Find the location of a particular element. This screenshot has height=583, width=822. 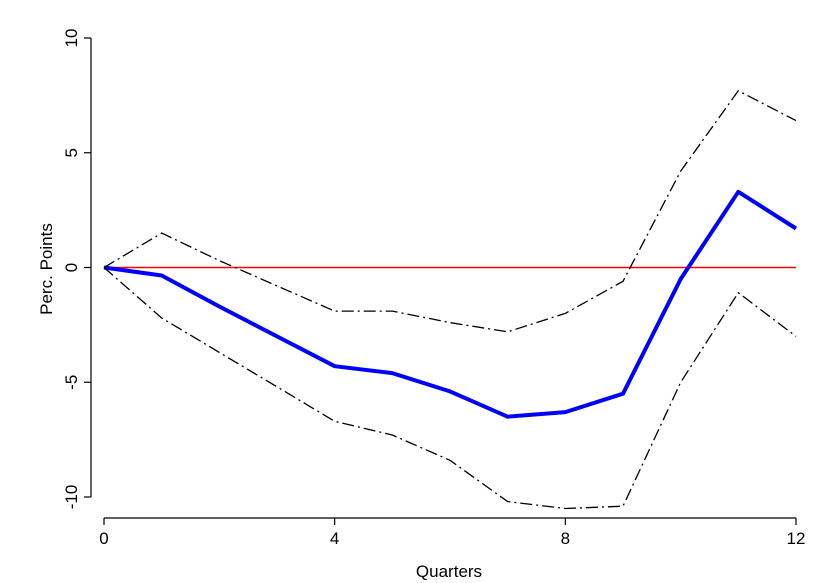

y-axis-title: Perc. Points is located at coordinates (46, 269).